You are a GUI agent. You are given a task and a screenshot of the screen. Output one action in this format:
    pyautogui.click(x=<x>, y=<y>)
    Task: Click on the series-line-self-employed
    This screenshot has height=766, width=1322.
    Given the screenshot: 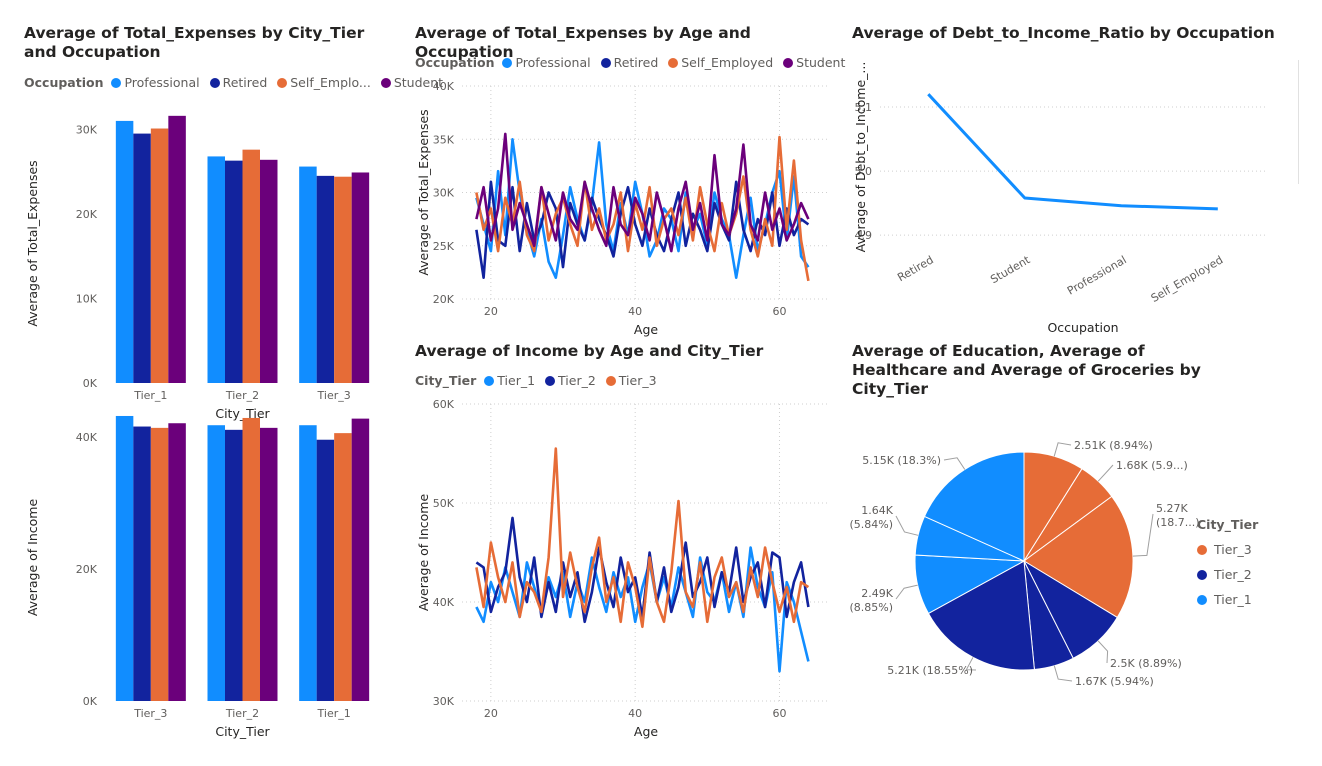 What is the action you would take?
    pyautogui.click(x=642, y=208)
    